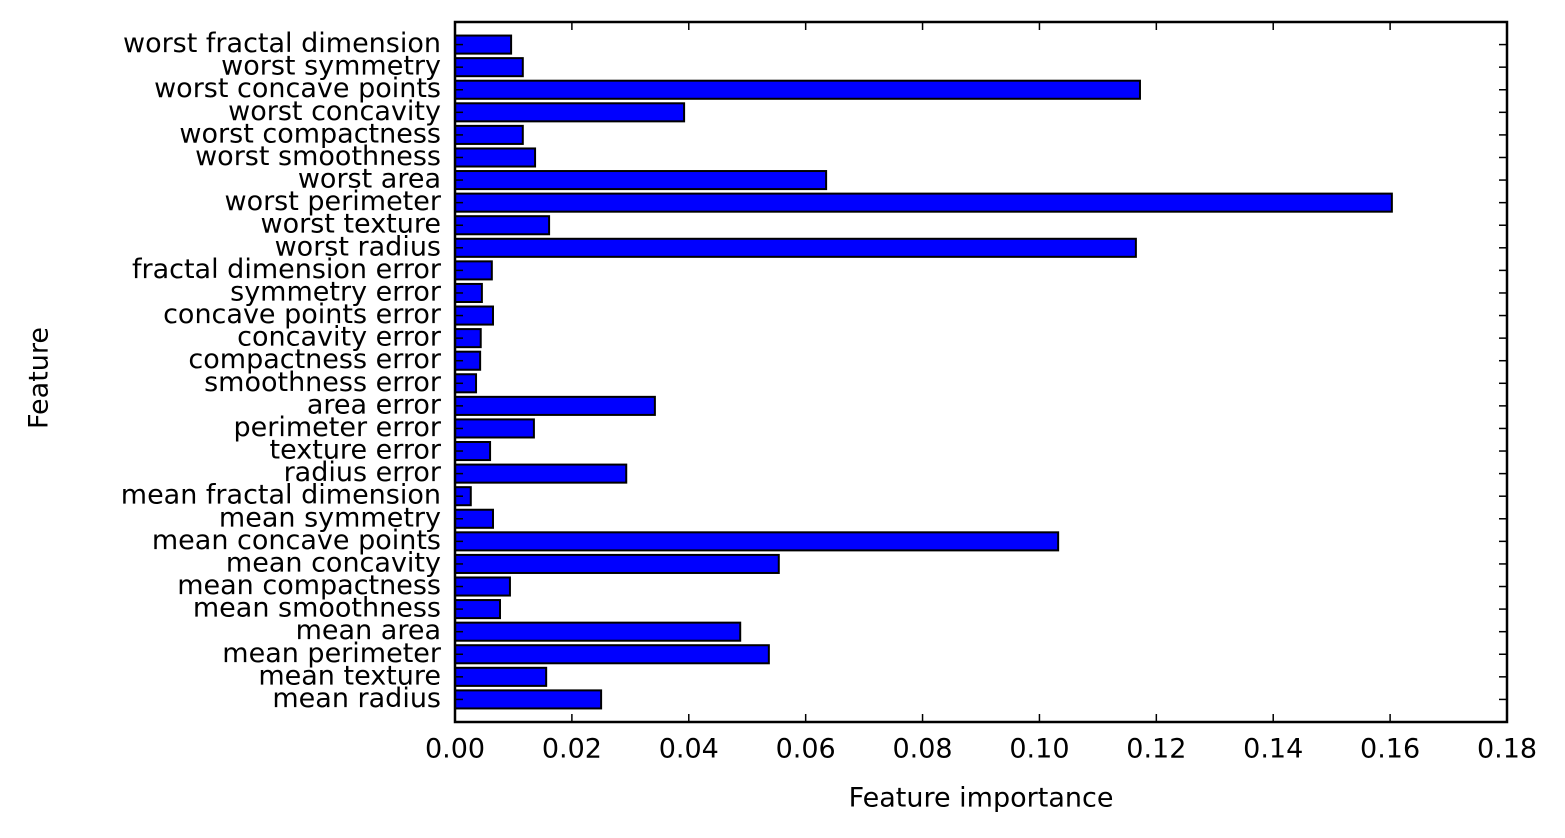  I want to click on x-tick-label: 0.16, so click(1390, 749).